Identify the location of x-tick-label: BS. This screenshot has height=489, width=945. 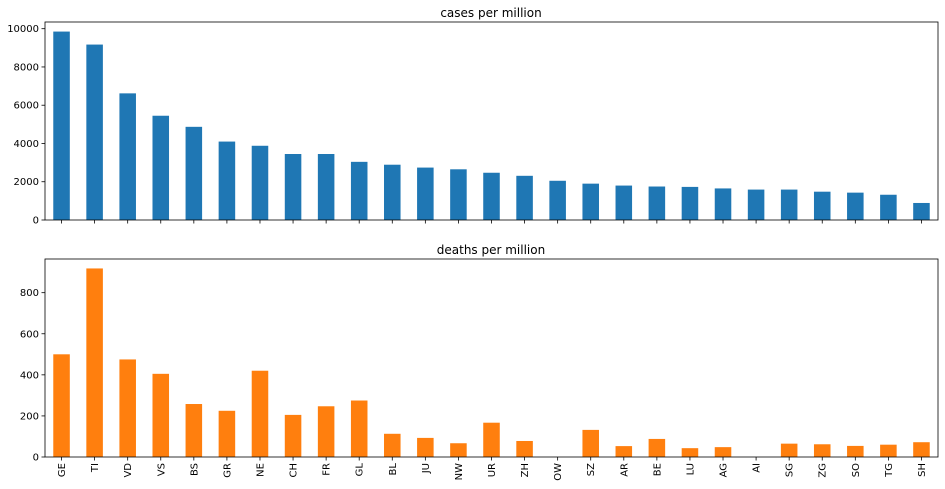
(194, 469).